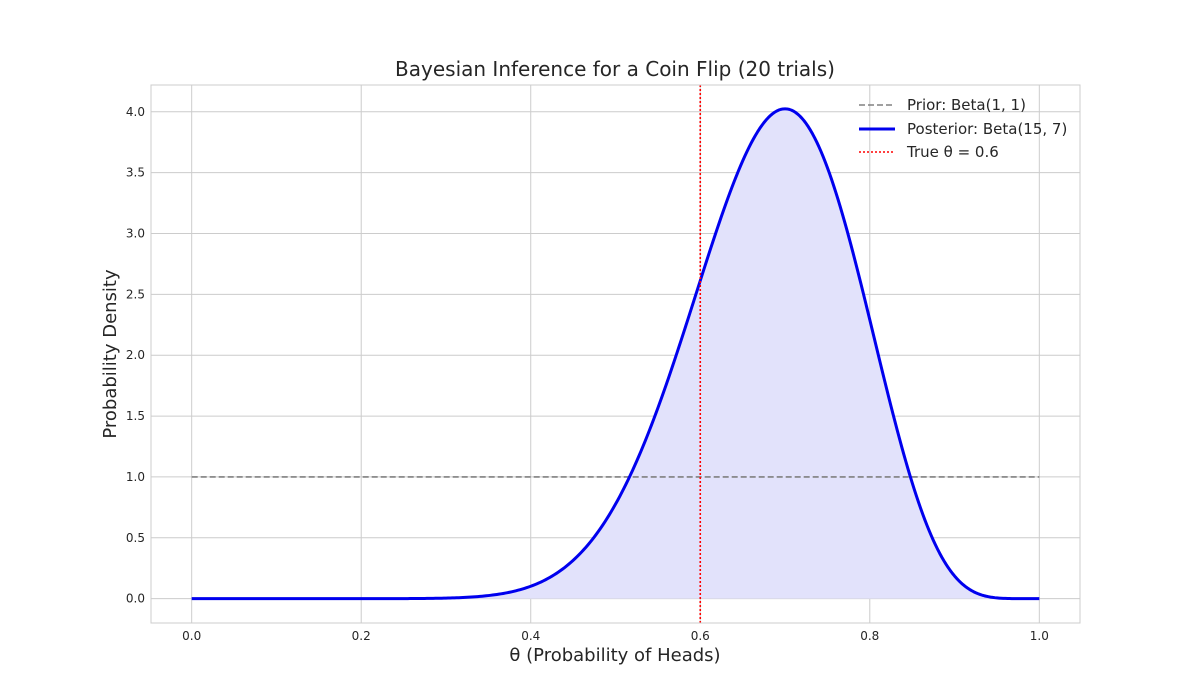 The height and width of the screenshot is (700, 1200). I want to click on legend-label-posterior: Posterior: Beta(15, 7), so click(987, 129).